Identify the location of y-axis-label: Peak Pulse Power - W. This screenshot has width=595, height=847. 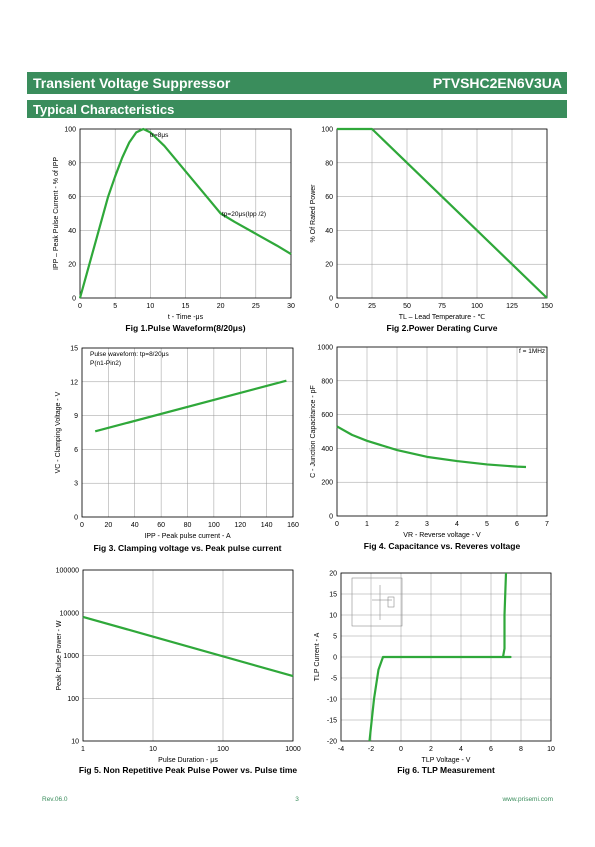
(59, 655).